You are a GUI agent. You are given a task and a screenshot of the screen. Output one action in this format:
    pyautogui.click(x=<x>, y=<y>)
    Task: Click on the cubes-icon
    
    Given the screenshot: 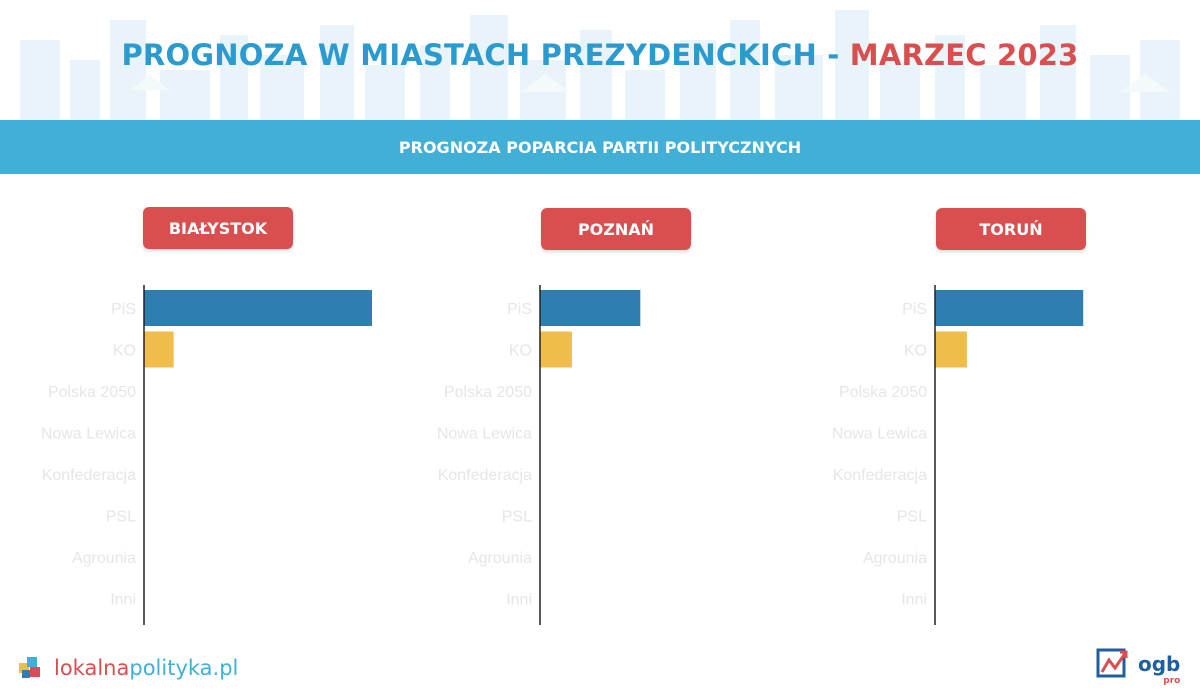 What is the action you would take?
    pyautogui.click(x=29, y=667)
    